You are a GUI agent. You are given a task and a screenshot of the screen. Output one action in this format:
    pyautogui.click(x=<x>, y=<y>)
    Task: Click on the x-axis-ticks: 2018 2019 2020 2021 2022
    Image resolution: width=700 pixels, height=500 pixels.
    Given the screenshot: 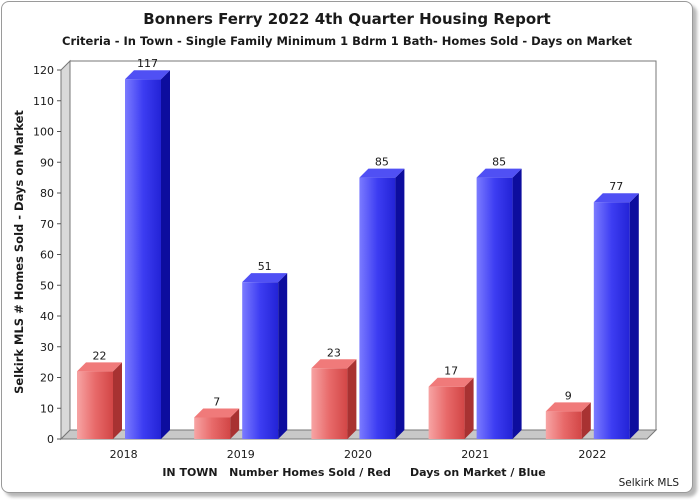 What is the action you would take?
    pyautogui.click(x=358, y=454)
    